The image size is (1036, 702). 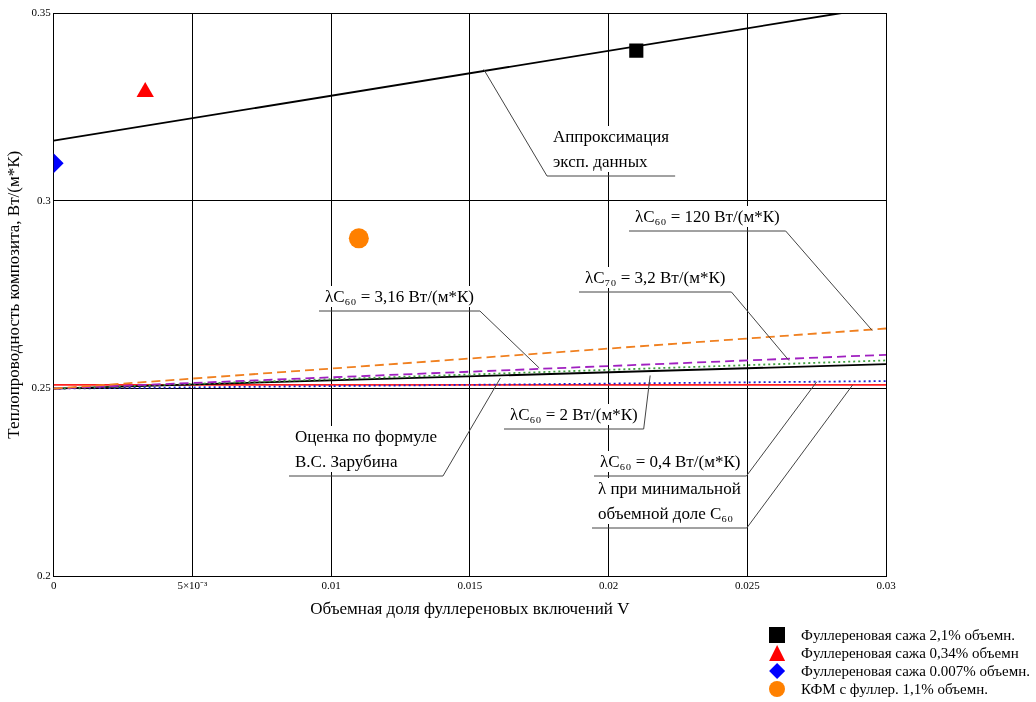 What do you see at coordinates (670, 461) in the screenshot?
I see `annotation: λC₆₀ = 0,4 Вт/(м*К)` at bounding box center [670, 461].